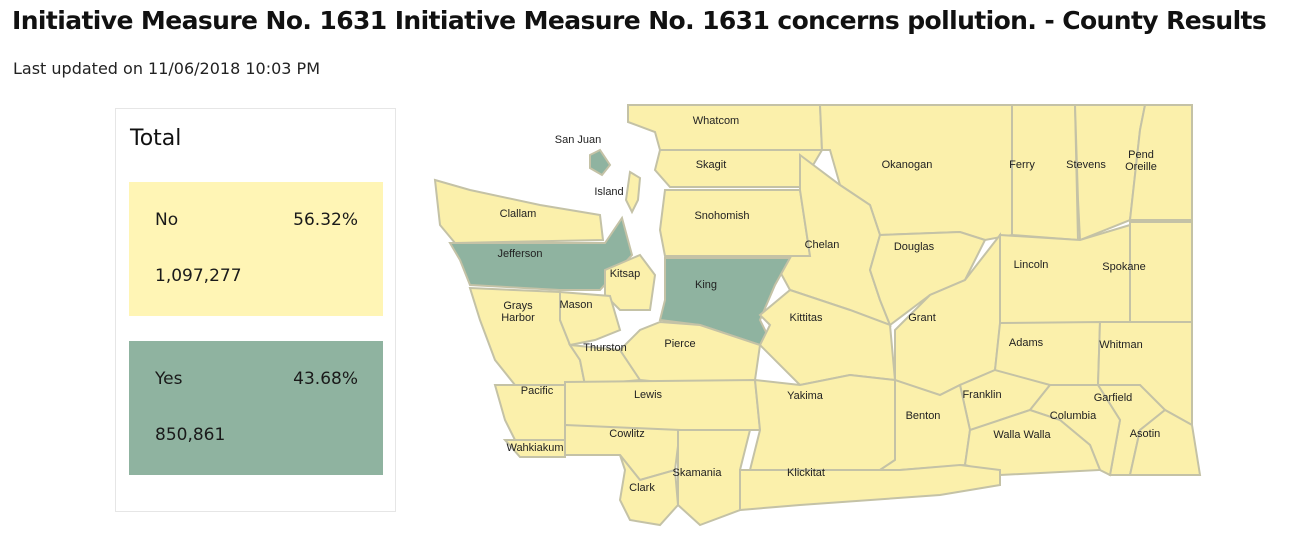  I want to click on county-label-asotin: Asotin, so click(1145, 434).